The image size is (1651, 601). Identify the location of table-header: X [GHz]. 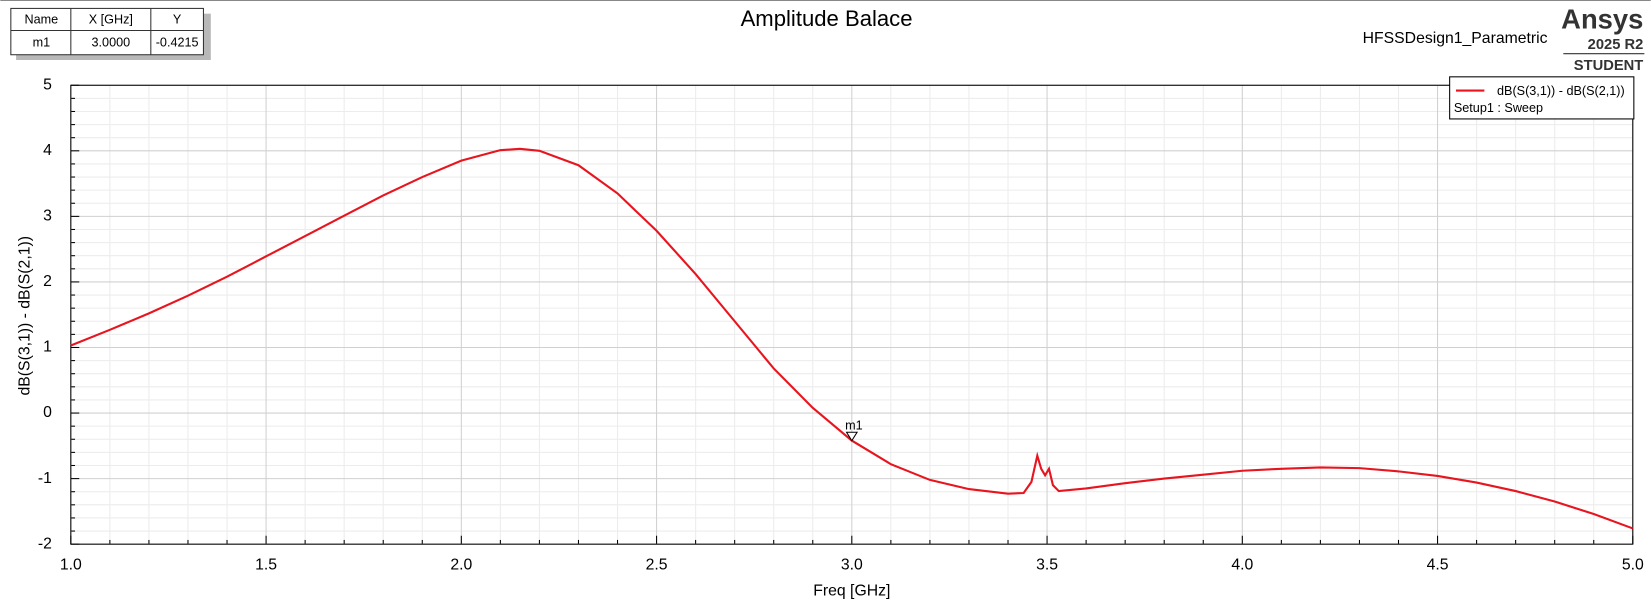
(111, 19).